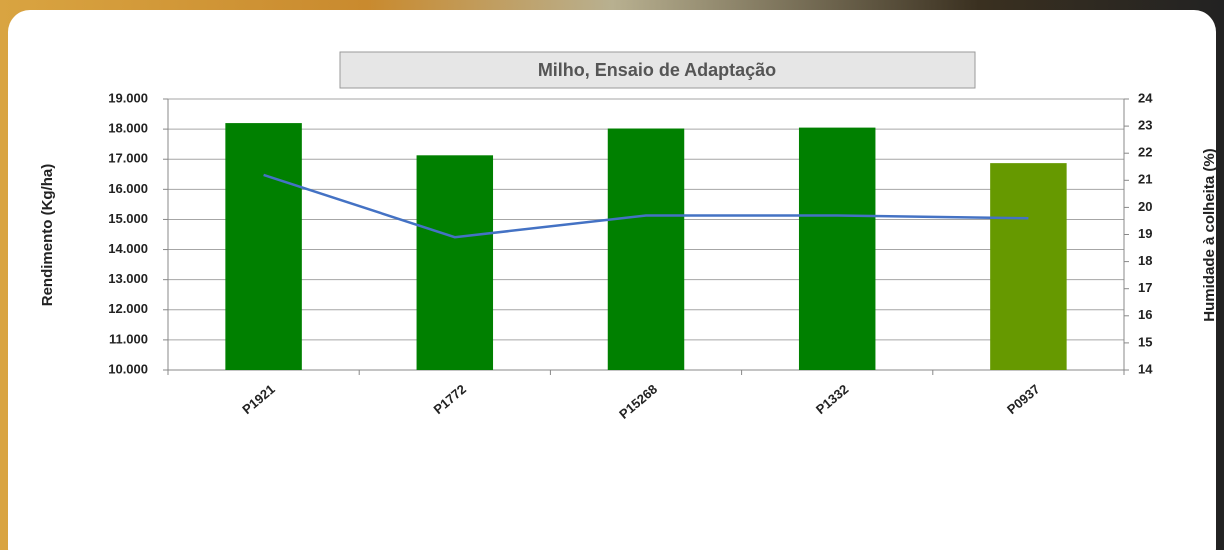 Image resolution: width=1224 pixels, height=550 pixels. What do you see at coordinates (1145, 368) in the screenshot?
I see `y2-tick-label: 14` at bounding box center [1145, 368].